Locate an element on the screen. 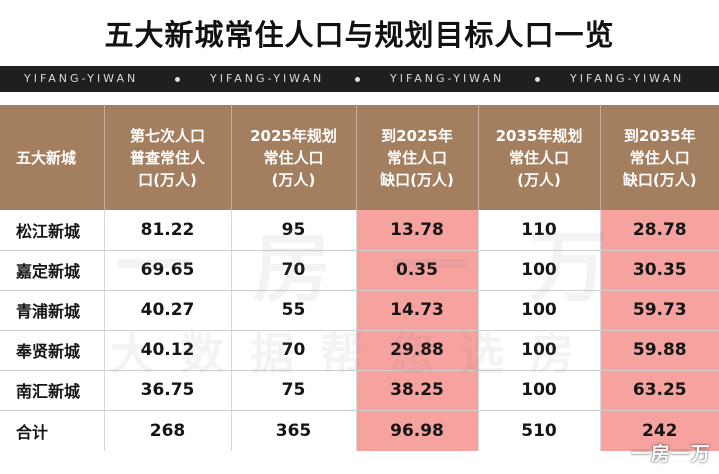  census-total-cell: 268 is located at coordinates (168, 430).